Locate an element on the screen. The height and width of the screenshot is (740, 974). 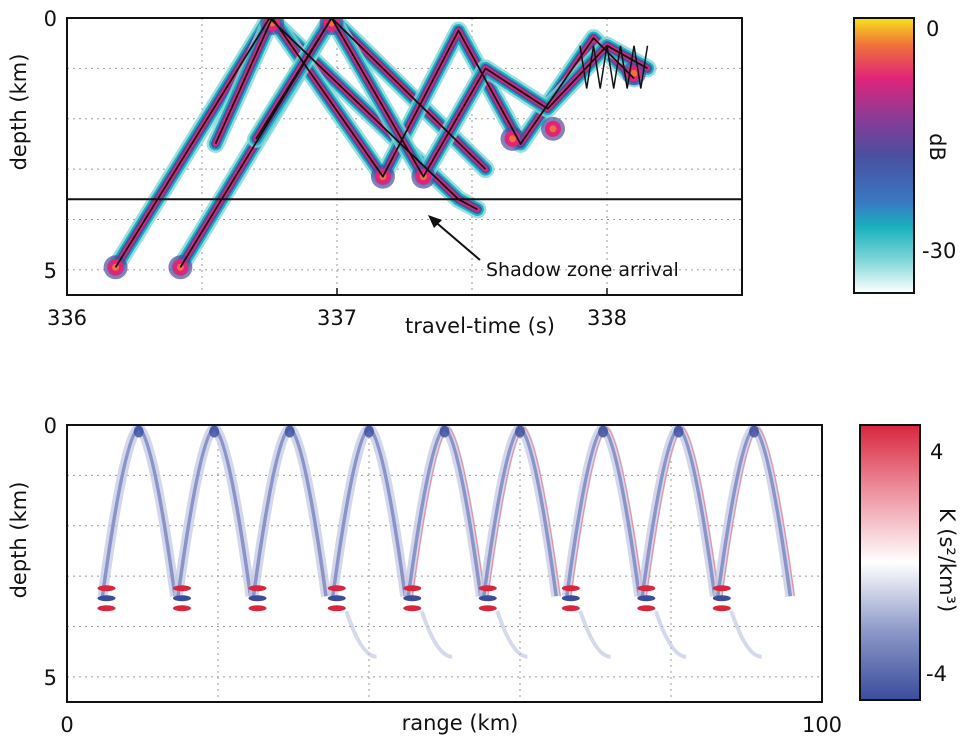
annotation-arrow-head is located at coordinates (435, 221).